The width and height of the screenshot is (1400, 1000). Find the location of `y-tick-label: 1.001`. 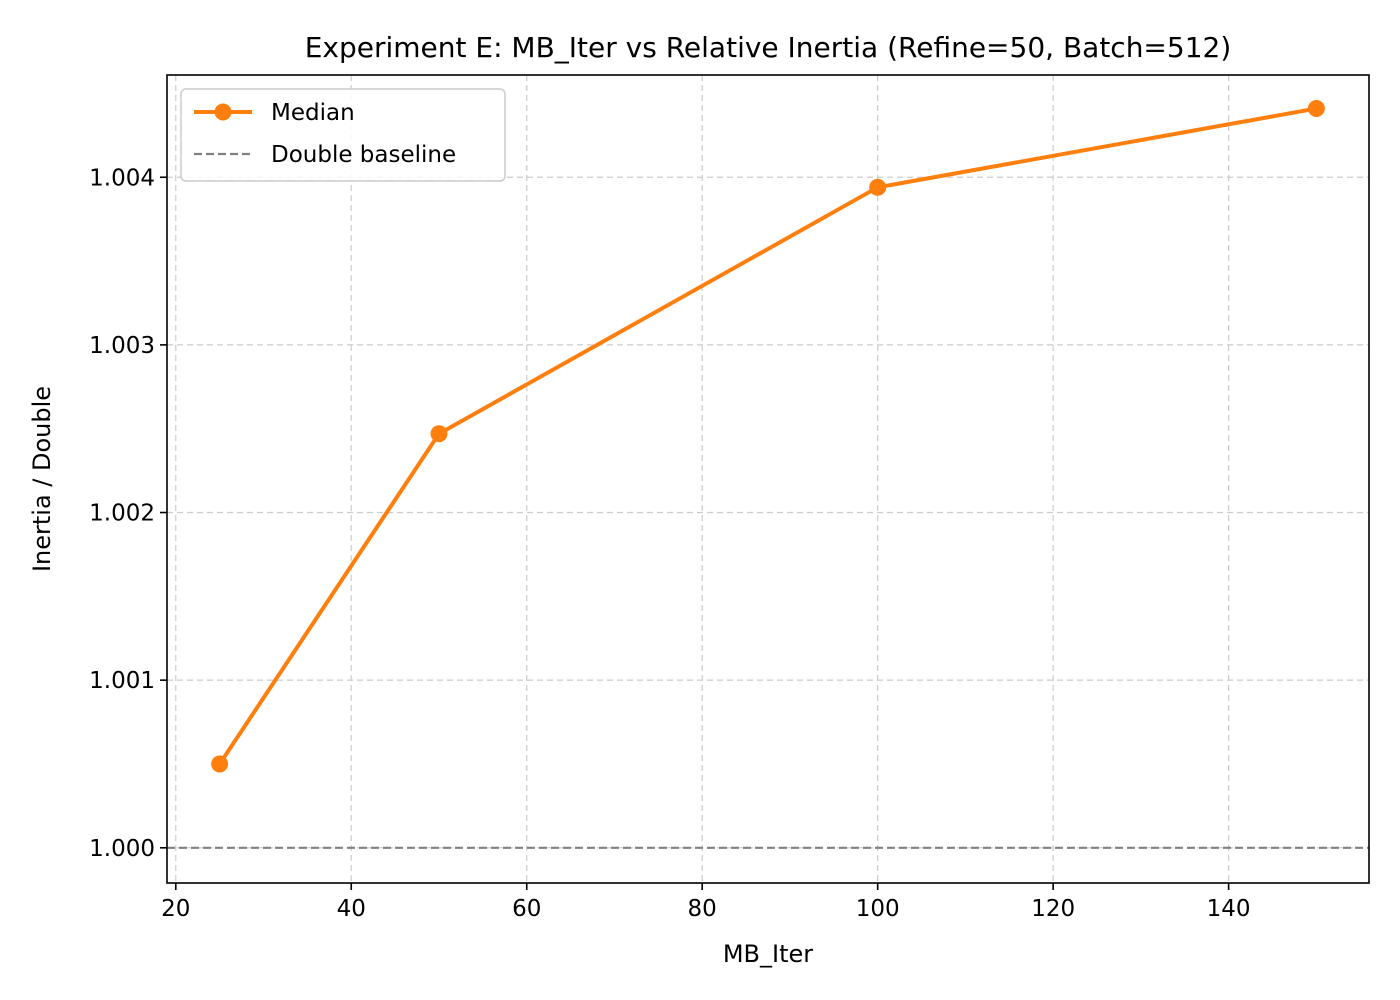

y-tick-label: 1.001 is located at coordinates (122, 681).